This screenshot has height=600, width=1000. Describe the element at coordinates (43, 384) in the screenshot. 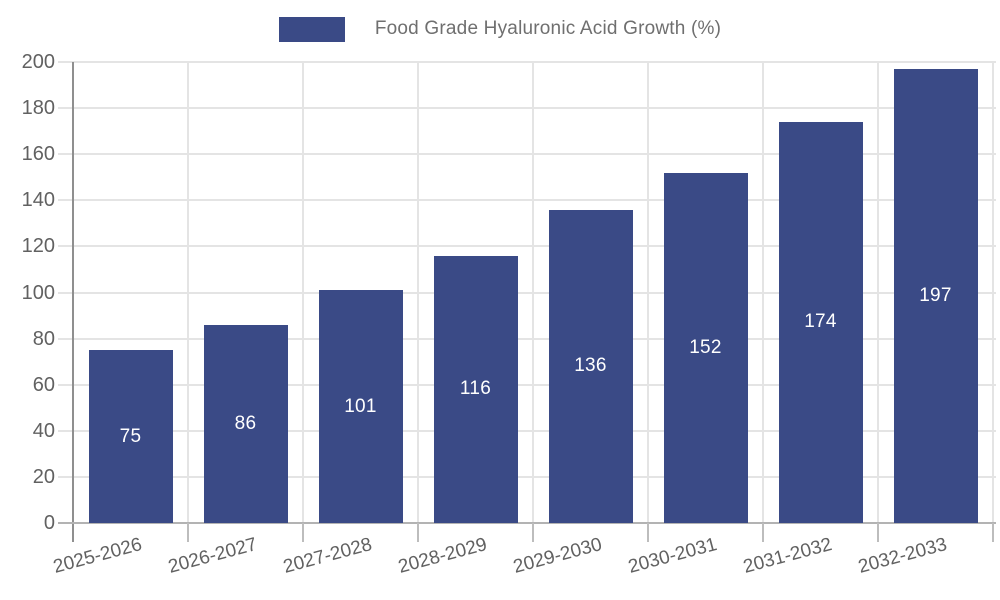

I see `y-axis-tick-label: 60` at that location.